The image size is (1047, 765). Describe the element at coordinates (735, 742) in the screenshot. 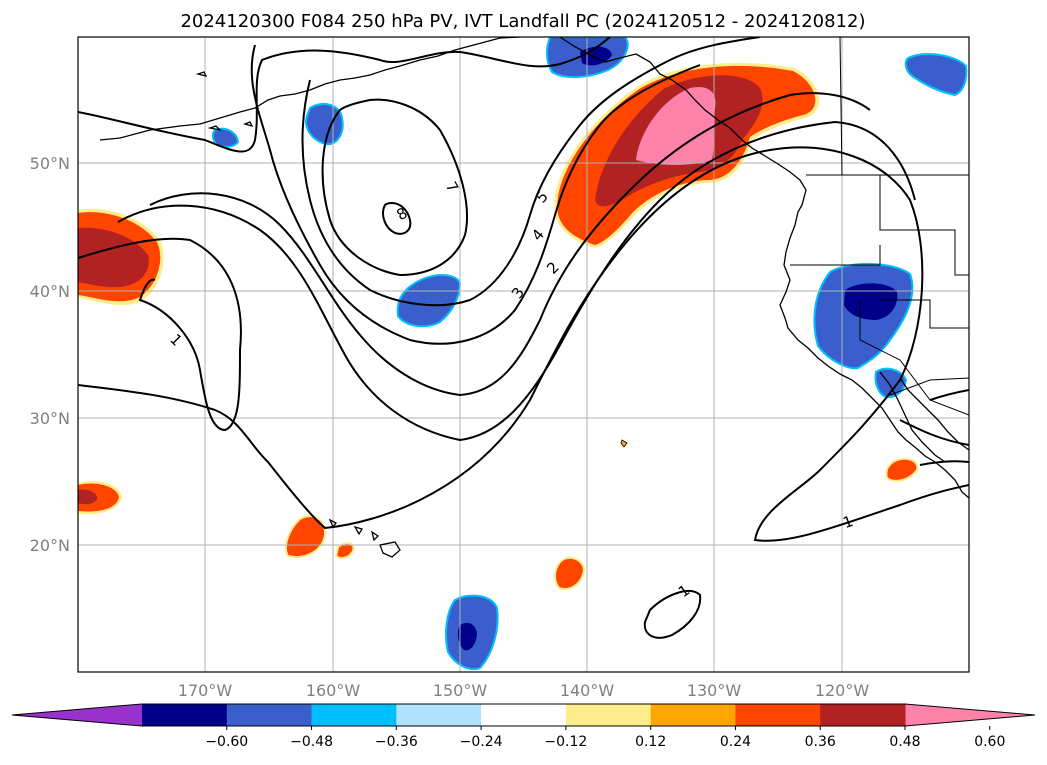

I see `colorbar-tick-label: 0.24` at that location.